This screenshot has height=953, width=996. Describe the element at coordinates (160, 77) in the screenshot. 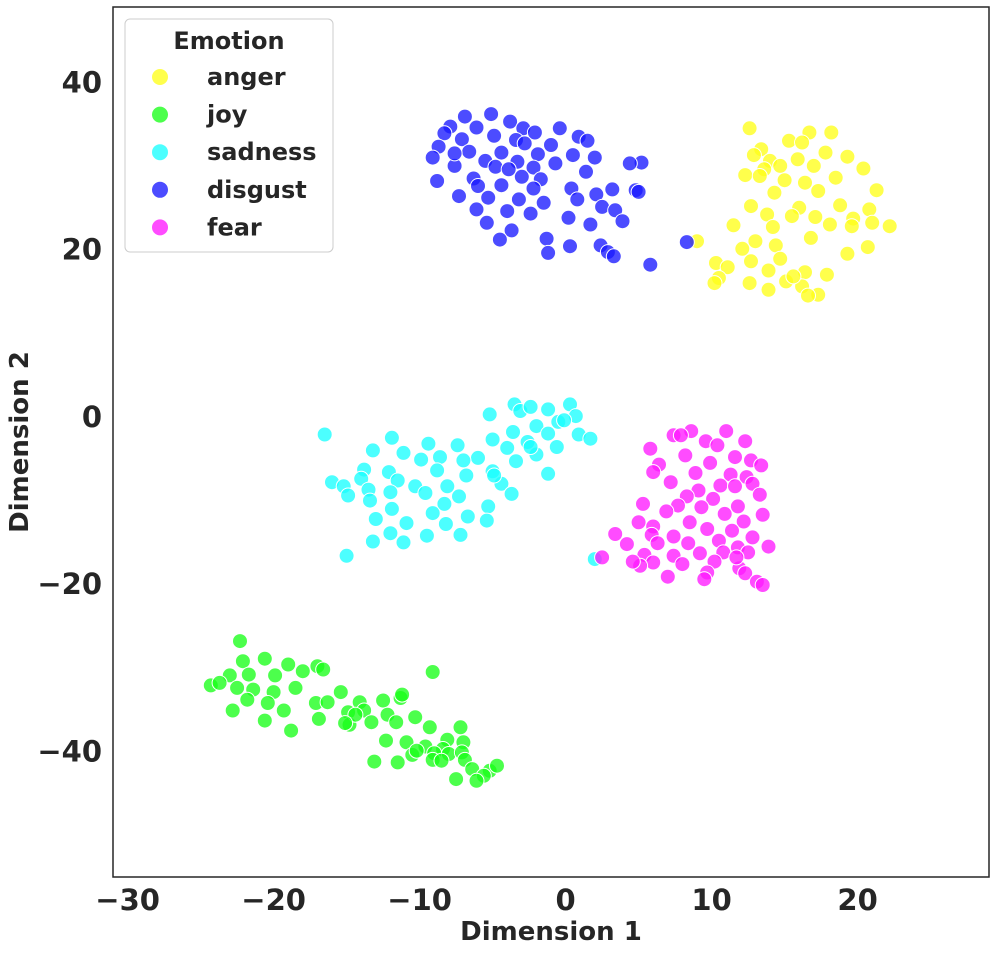

I see `legend-marker-anger` at that location.